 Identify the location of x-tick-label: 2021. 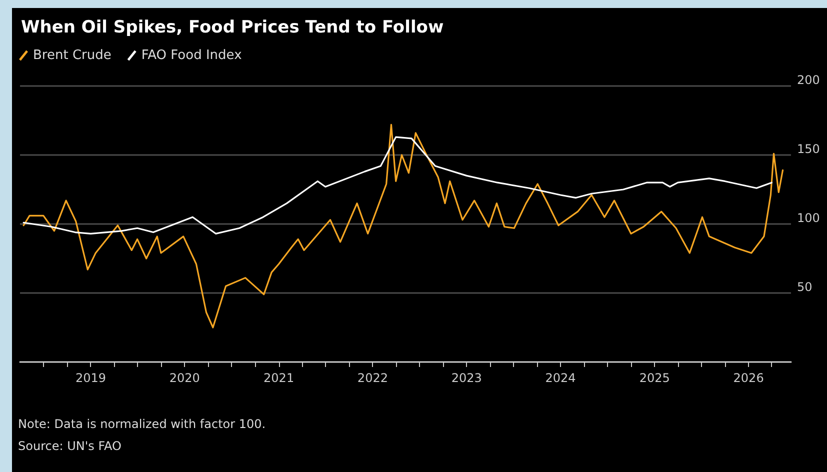
(279, 378).